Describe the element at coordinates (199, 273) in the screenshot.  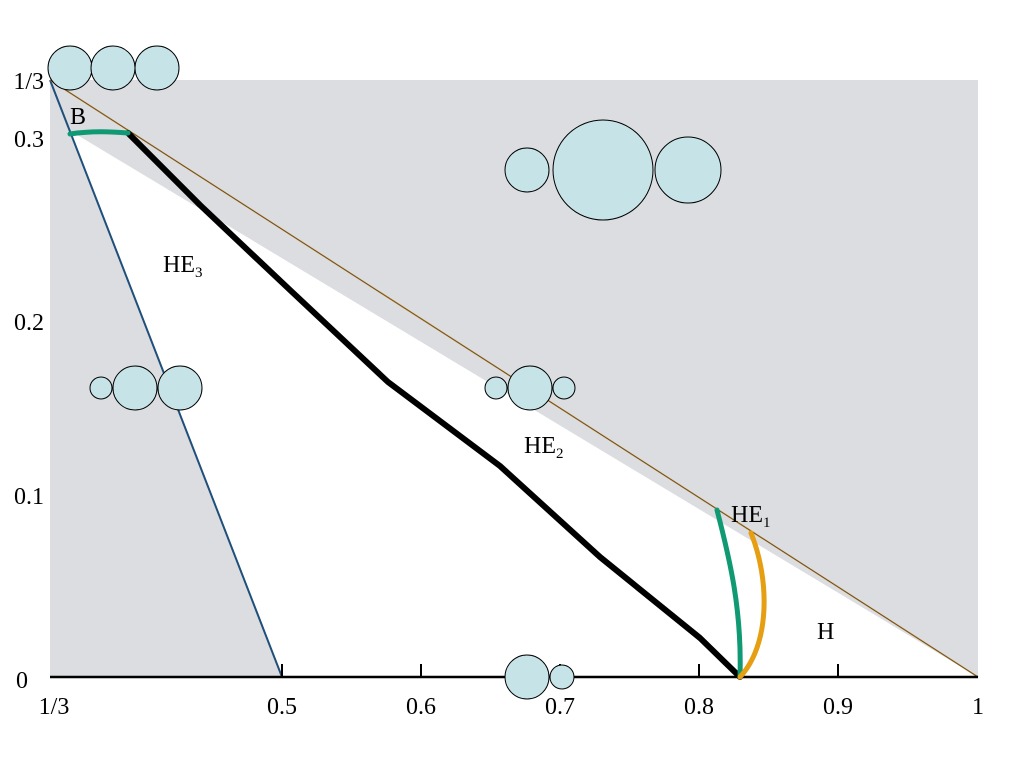
I see `region-label-he3-sub: 3` at that location.